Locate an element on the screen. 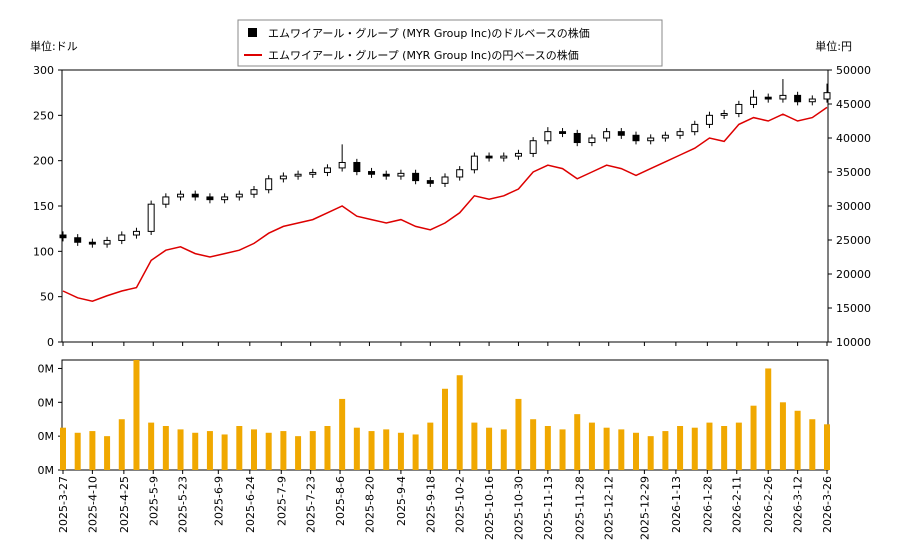  y-tick-label: 200 is located at coordinates (43, 161).